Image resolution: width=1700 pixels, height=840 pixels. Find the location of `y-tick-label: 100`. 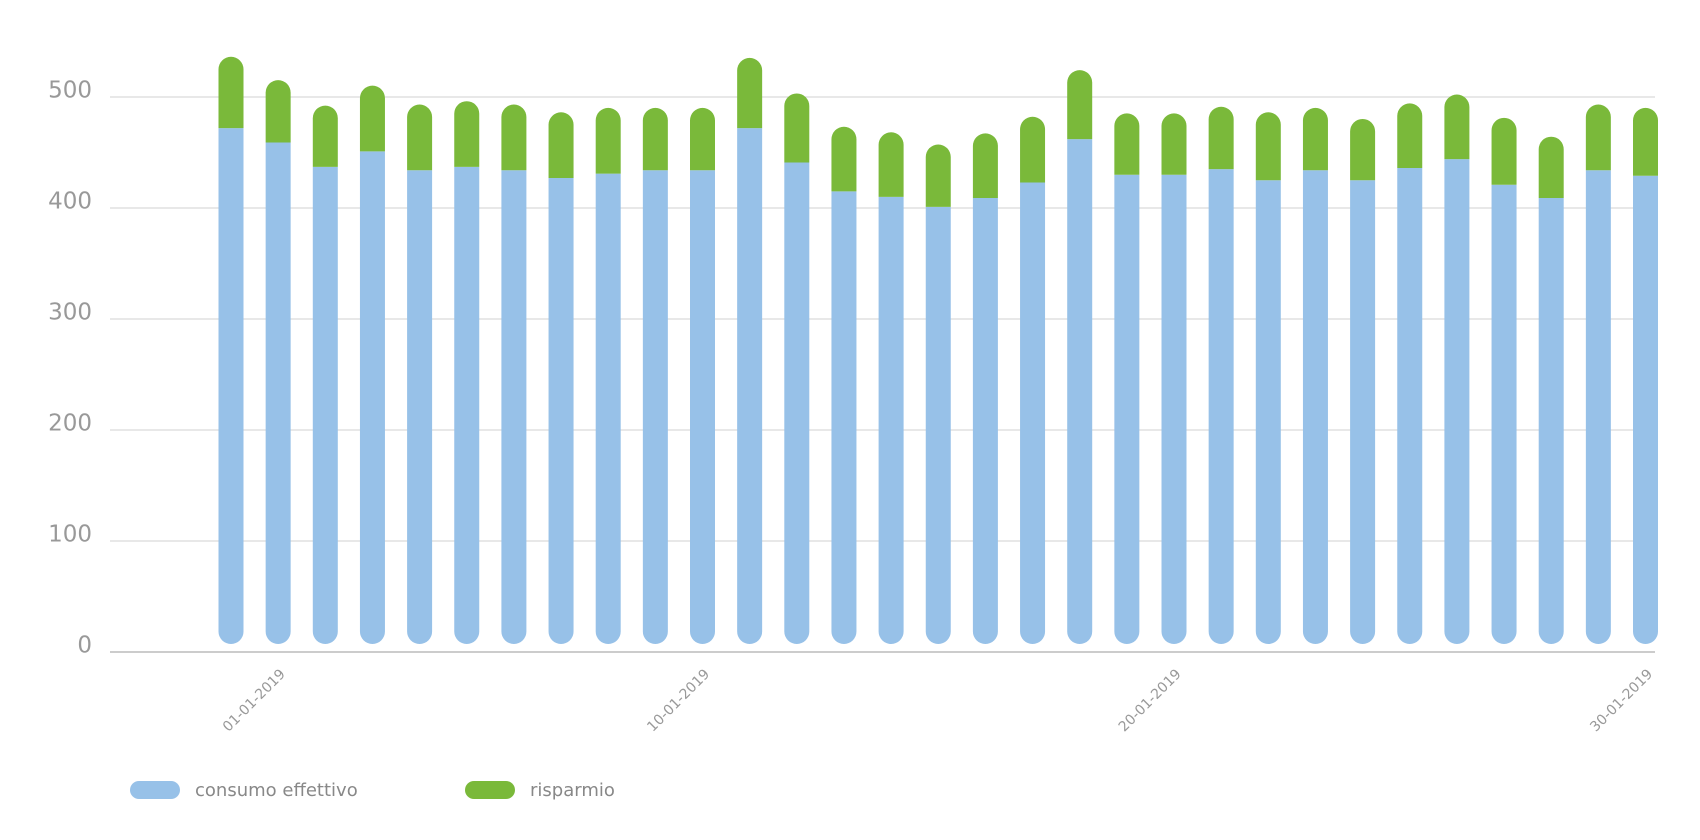

y-tick-label: 100 is located at coordinates (70, 535).